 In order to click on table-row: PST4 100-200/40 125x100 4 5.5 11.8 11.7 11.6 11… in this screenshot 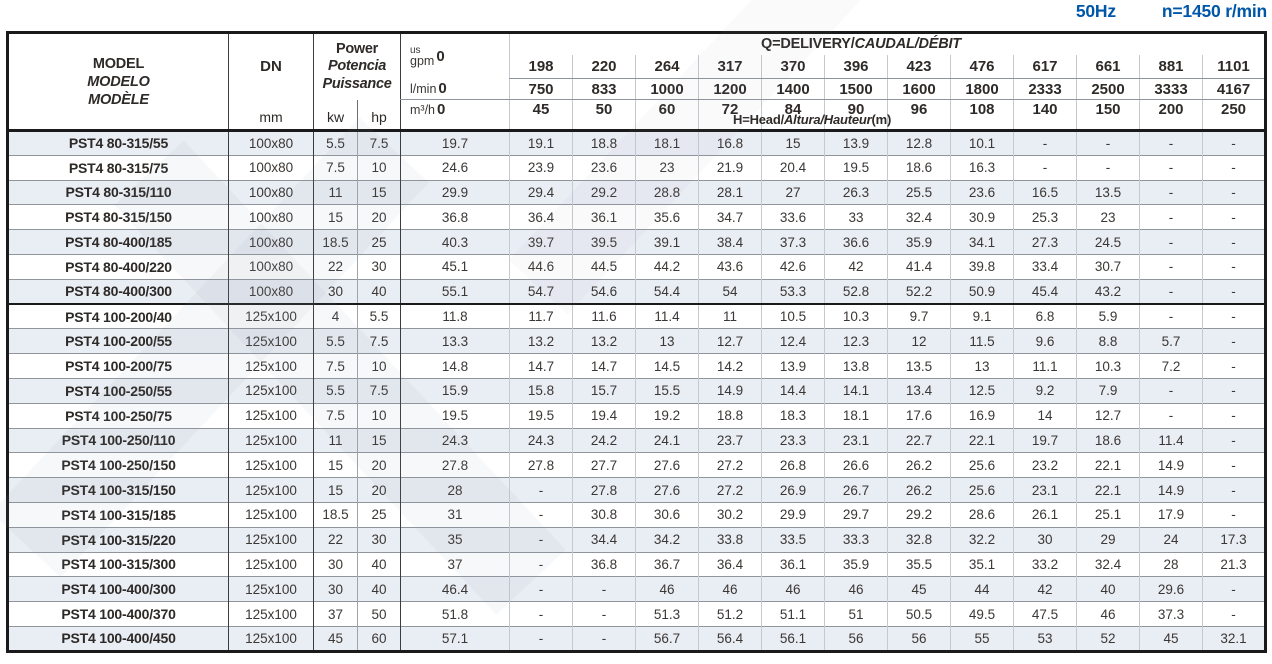, I will do `click(636, 316)`.